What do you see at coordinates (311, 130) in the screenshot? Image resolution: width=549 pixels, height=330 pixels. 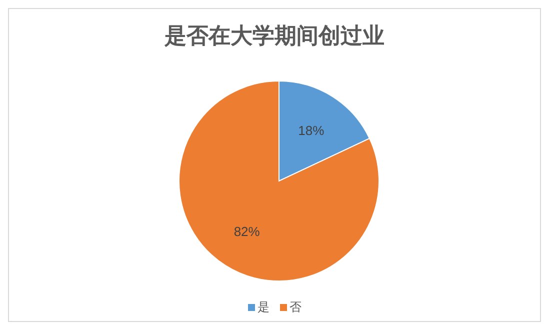 I see `data-label: 18%` at bounding box center [311, 130].